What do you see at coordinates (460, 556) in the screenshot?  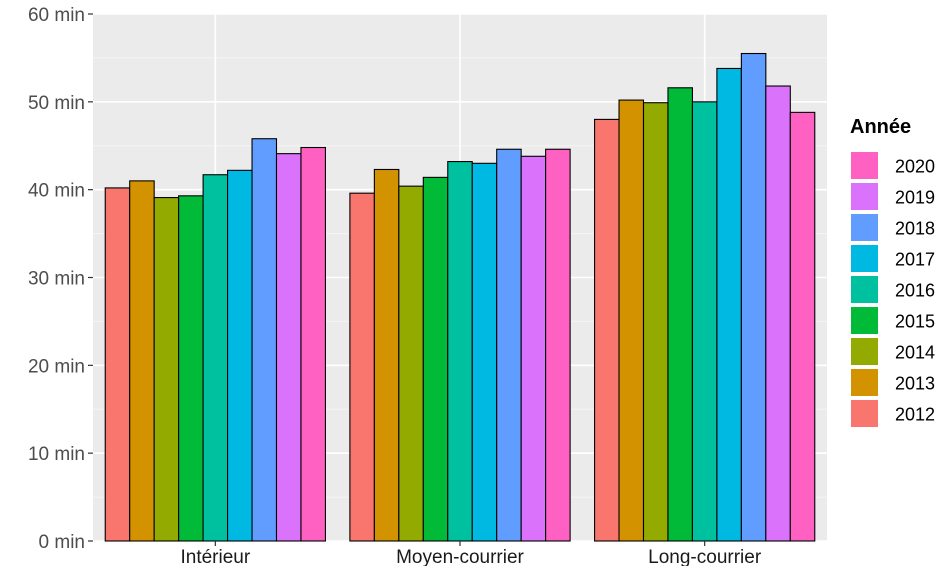 I see `x-tick-label: Moyen-courrier` at bounding box center [460, 556].